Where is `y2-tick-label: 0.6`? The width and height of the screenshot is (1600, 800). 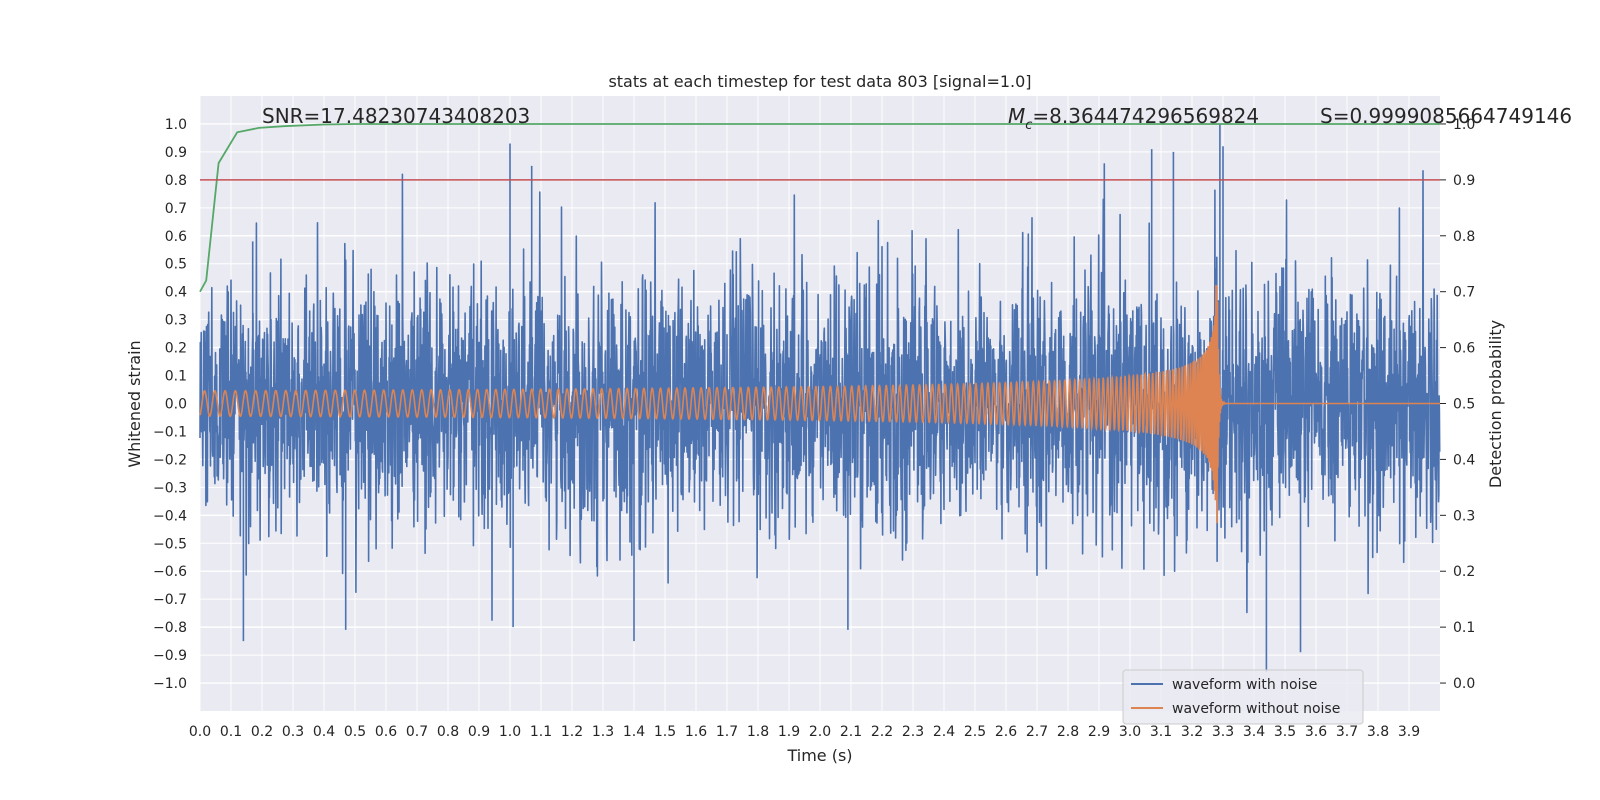
y2-tick-label: 0.6 is located at coordinates (1464, 349).